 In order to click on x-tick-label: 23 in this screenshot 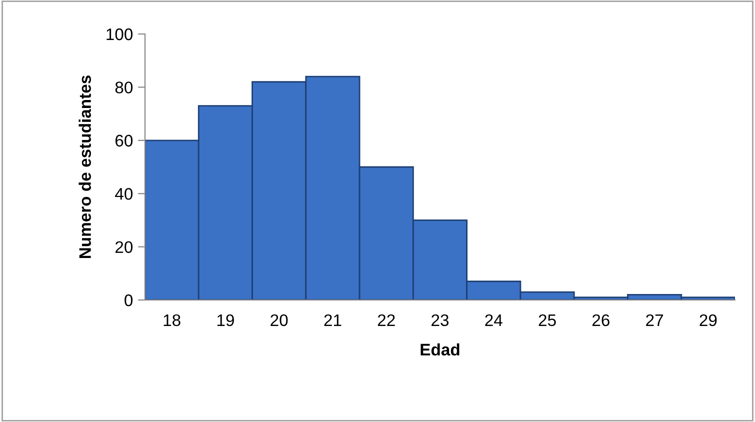, I will do `click(440, 320)`.